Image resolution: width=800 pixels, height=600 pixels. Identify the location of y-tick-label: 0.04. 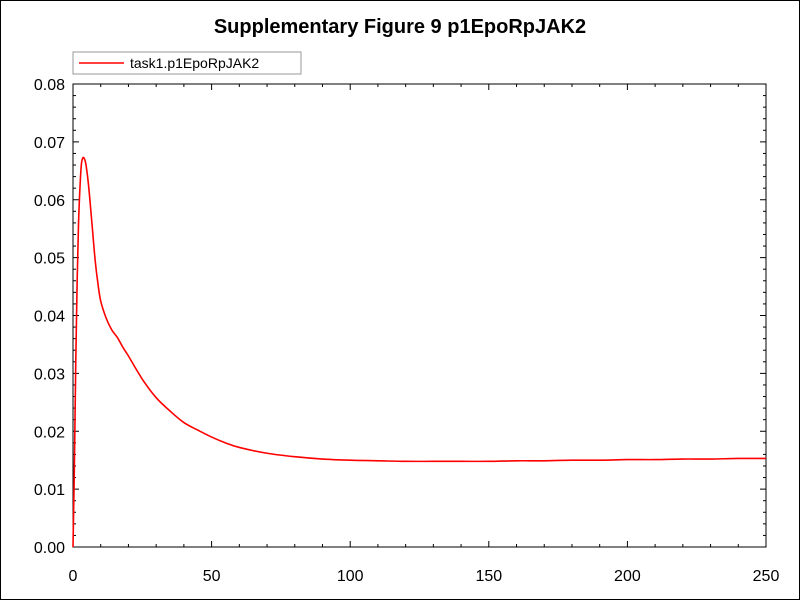
(49, 317).